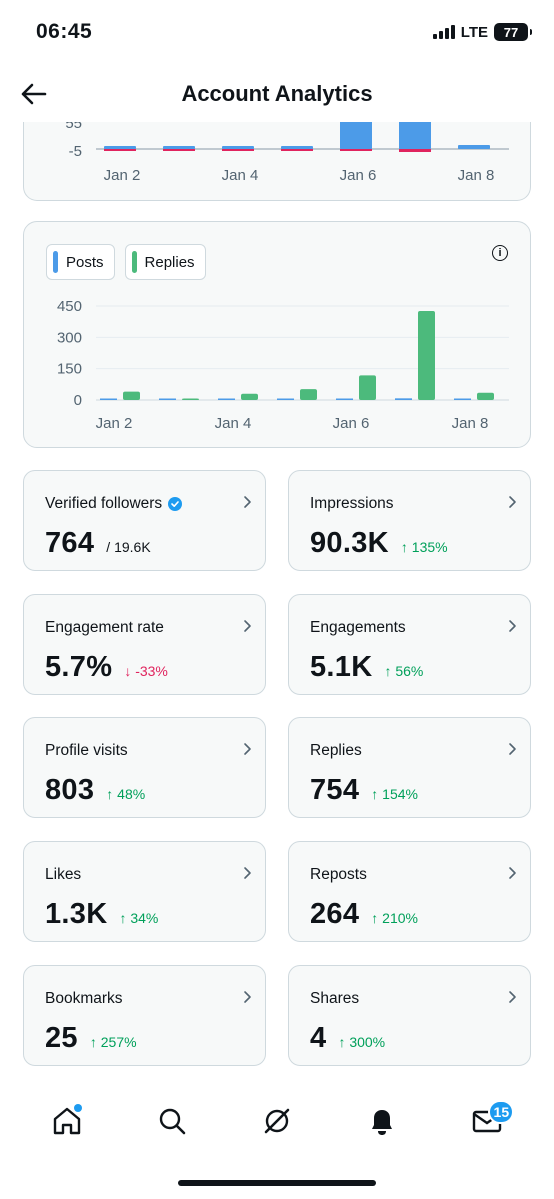 This screenshot has width=554, height=1199. What do you see at coordinates (144, 520) in the screenshot?
I see `metric-tile: Verified followers 764 / 19.6K` at bounding box center [144, 520].